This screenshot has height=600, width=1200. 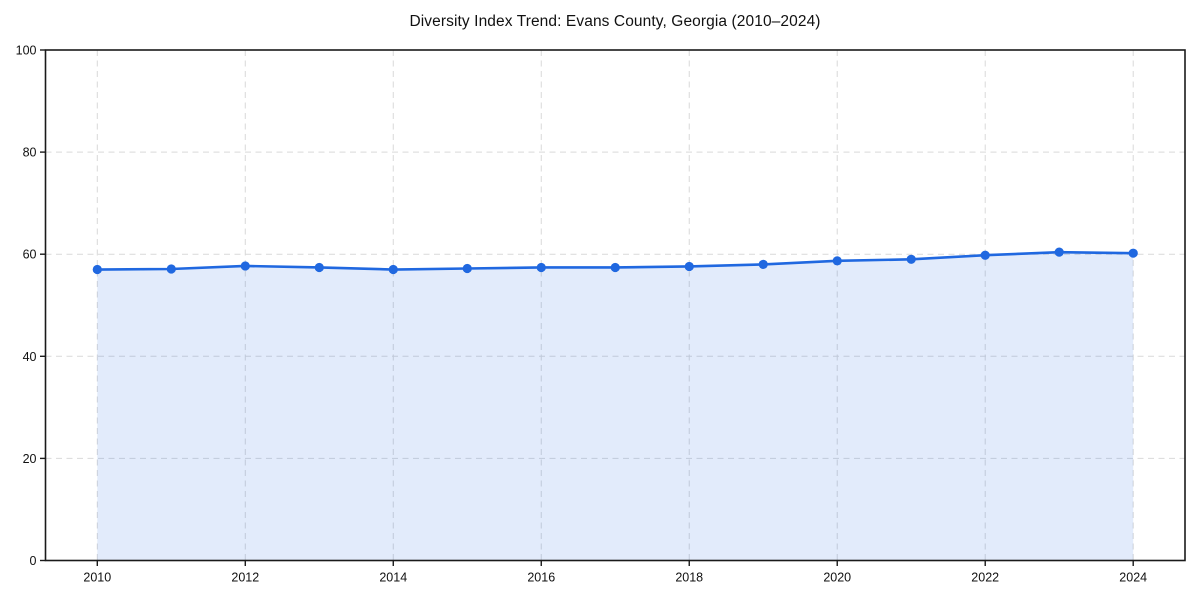 What do you see at coordinates (1133, 578) in the screenshot?
I see `x-tick-label: 2024` at bounding box center [1133, 578].